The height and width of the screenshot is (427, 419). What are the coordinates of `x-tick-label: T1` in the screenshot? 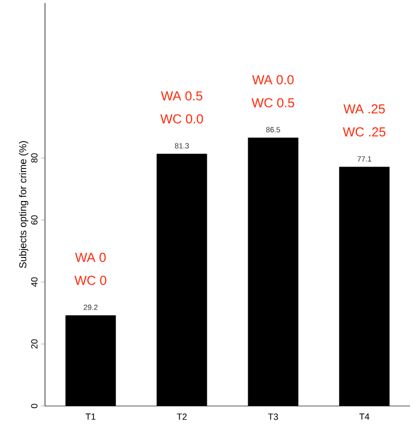 It's located at (91, 417).